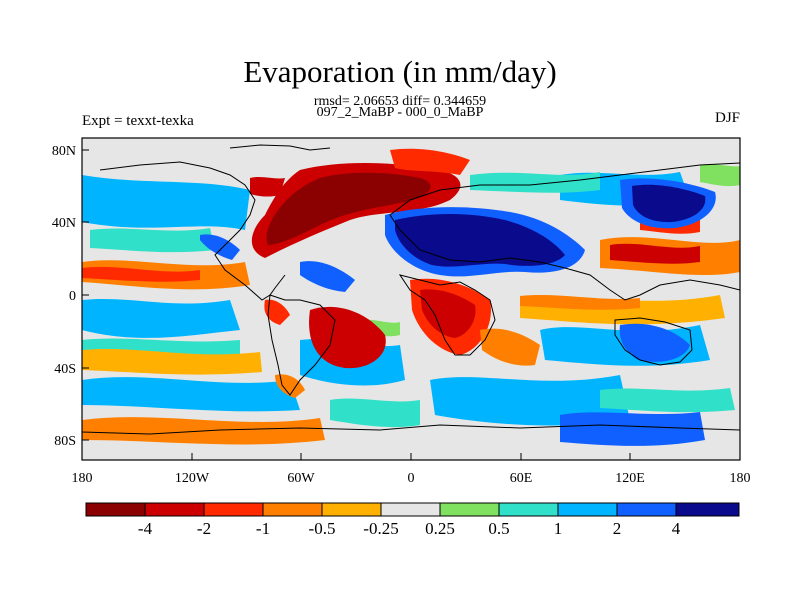  Describe the element at coordinates (676, 528) in the screenshot. I see `colorbar-label: 4` at that location.